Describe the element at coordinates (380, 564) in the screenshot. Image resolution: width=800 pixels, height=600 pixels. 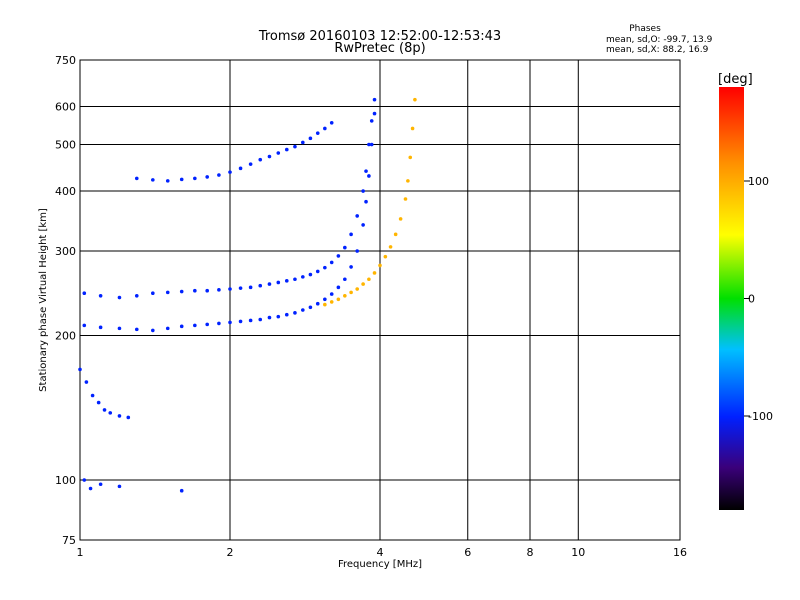
I see `x-axis-label: Frequency [MHz]` at that location.